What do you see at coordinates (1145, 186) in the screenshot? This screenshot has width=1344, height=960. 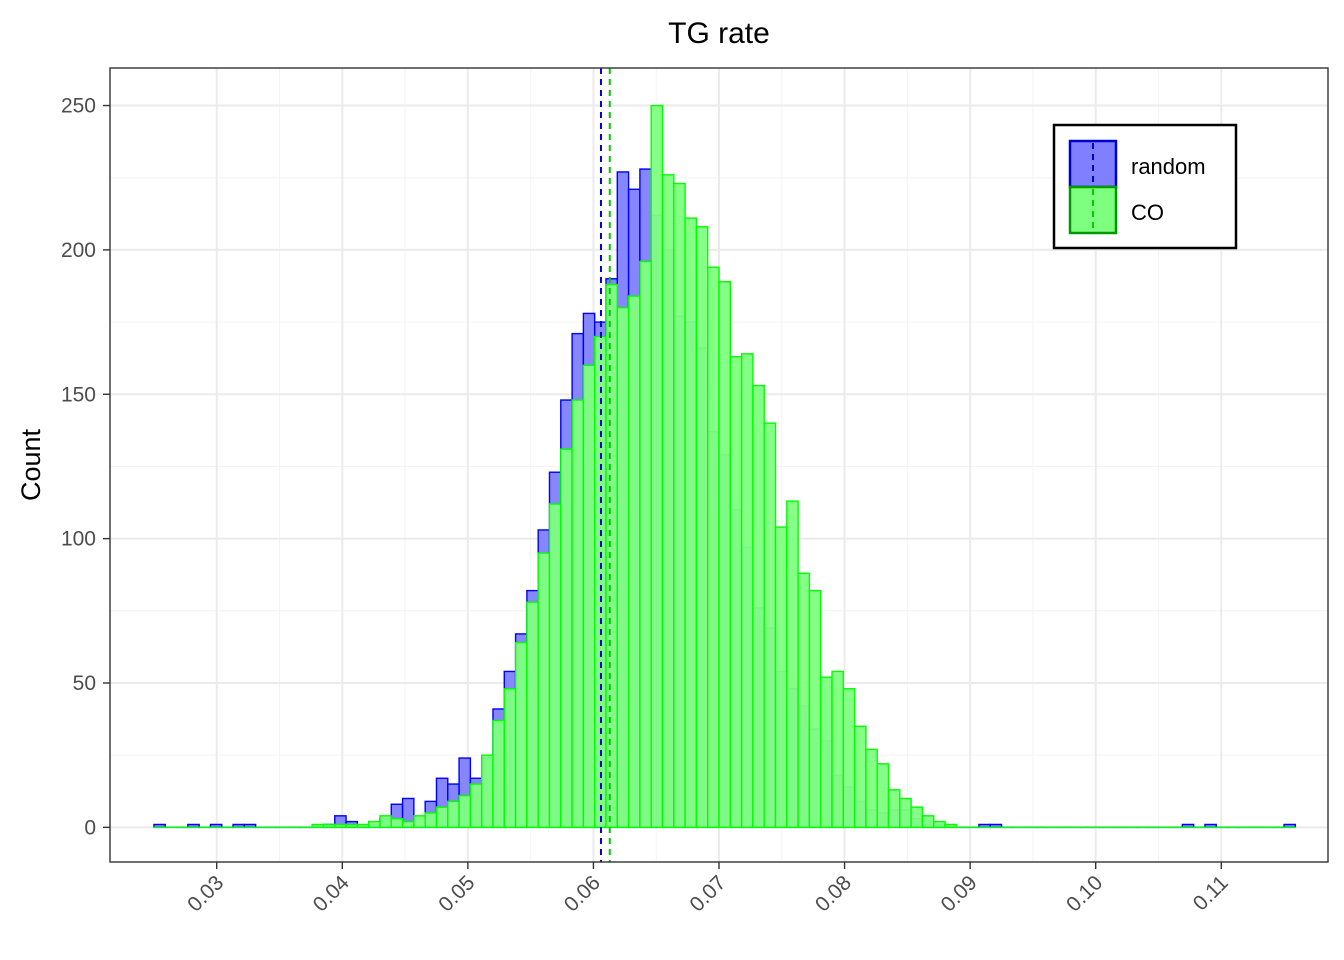 I see `legend: random CO` at bounding box center [1145, 186].